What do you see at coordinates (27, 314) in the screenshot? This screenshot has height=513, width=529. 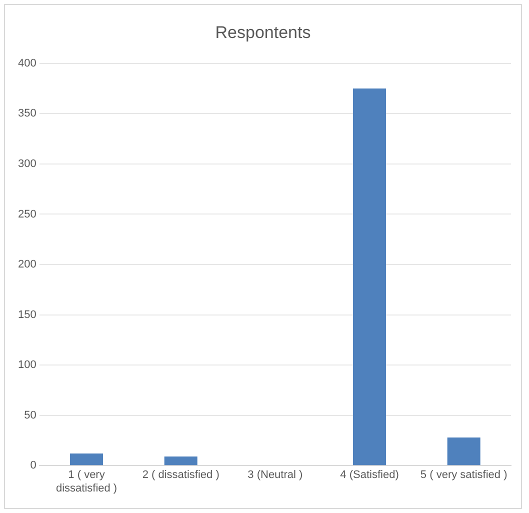 I see `y-tick-label: 150` at bounding box center [27, 314].